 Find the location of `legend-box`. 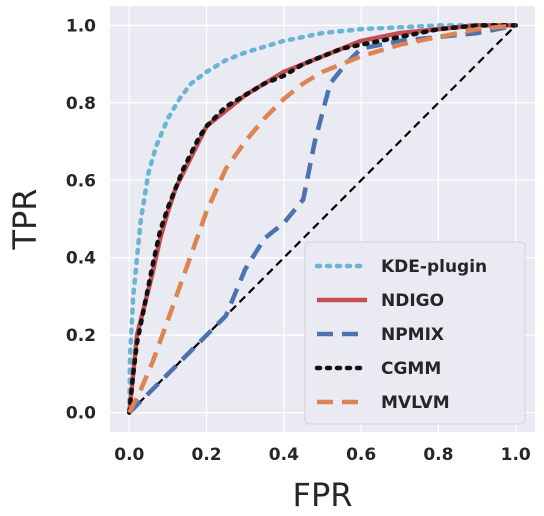

legend-box is located at coordinates (415, 333).